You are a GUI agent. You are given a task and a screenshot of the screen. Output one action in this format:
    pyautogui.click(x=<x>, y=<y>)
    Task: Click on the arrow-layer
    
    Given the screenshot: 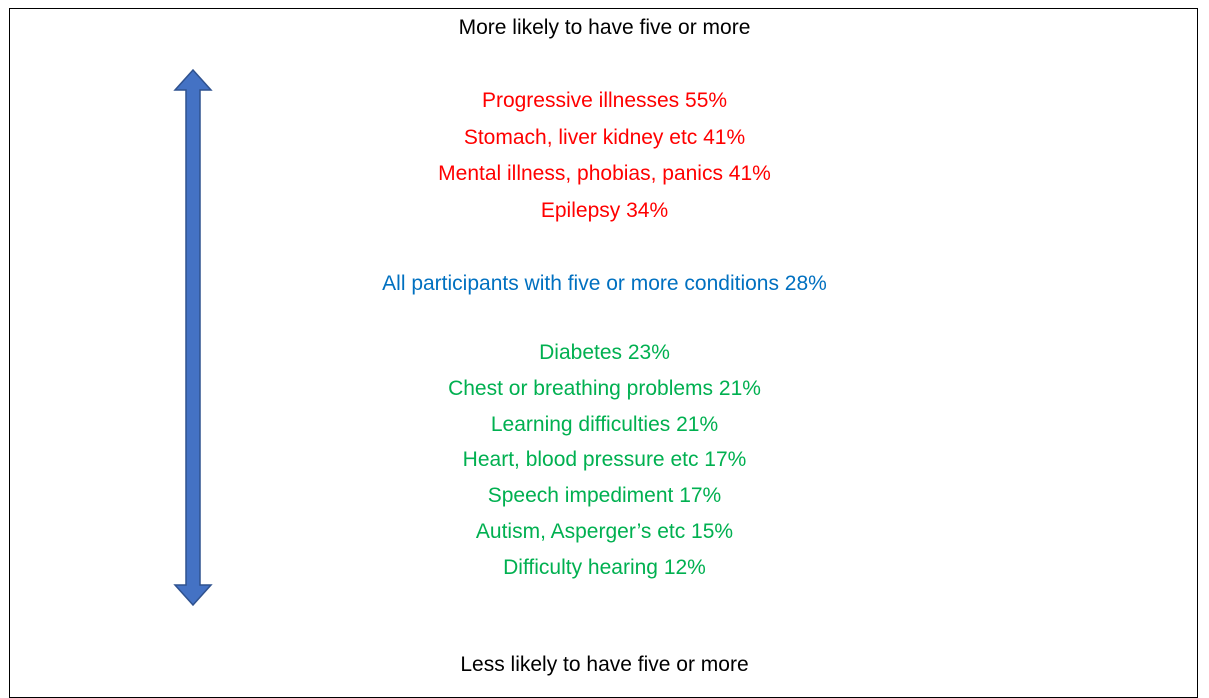 What is the action you would take?
    pyautogui.click(x=193, y=337)
    